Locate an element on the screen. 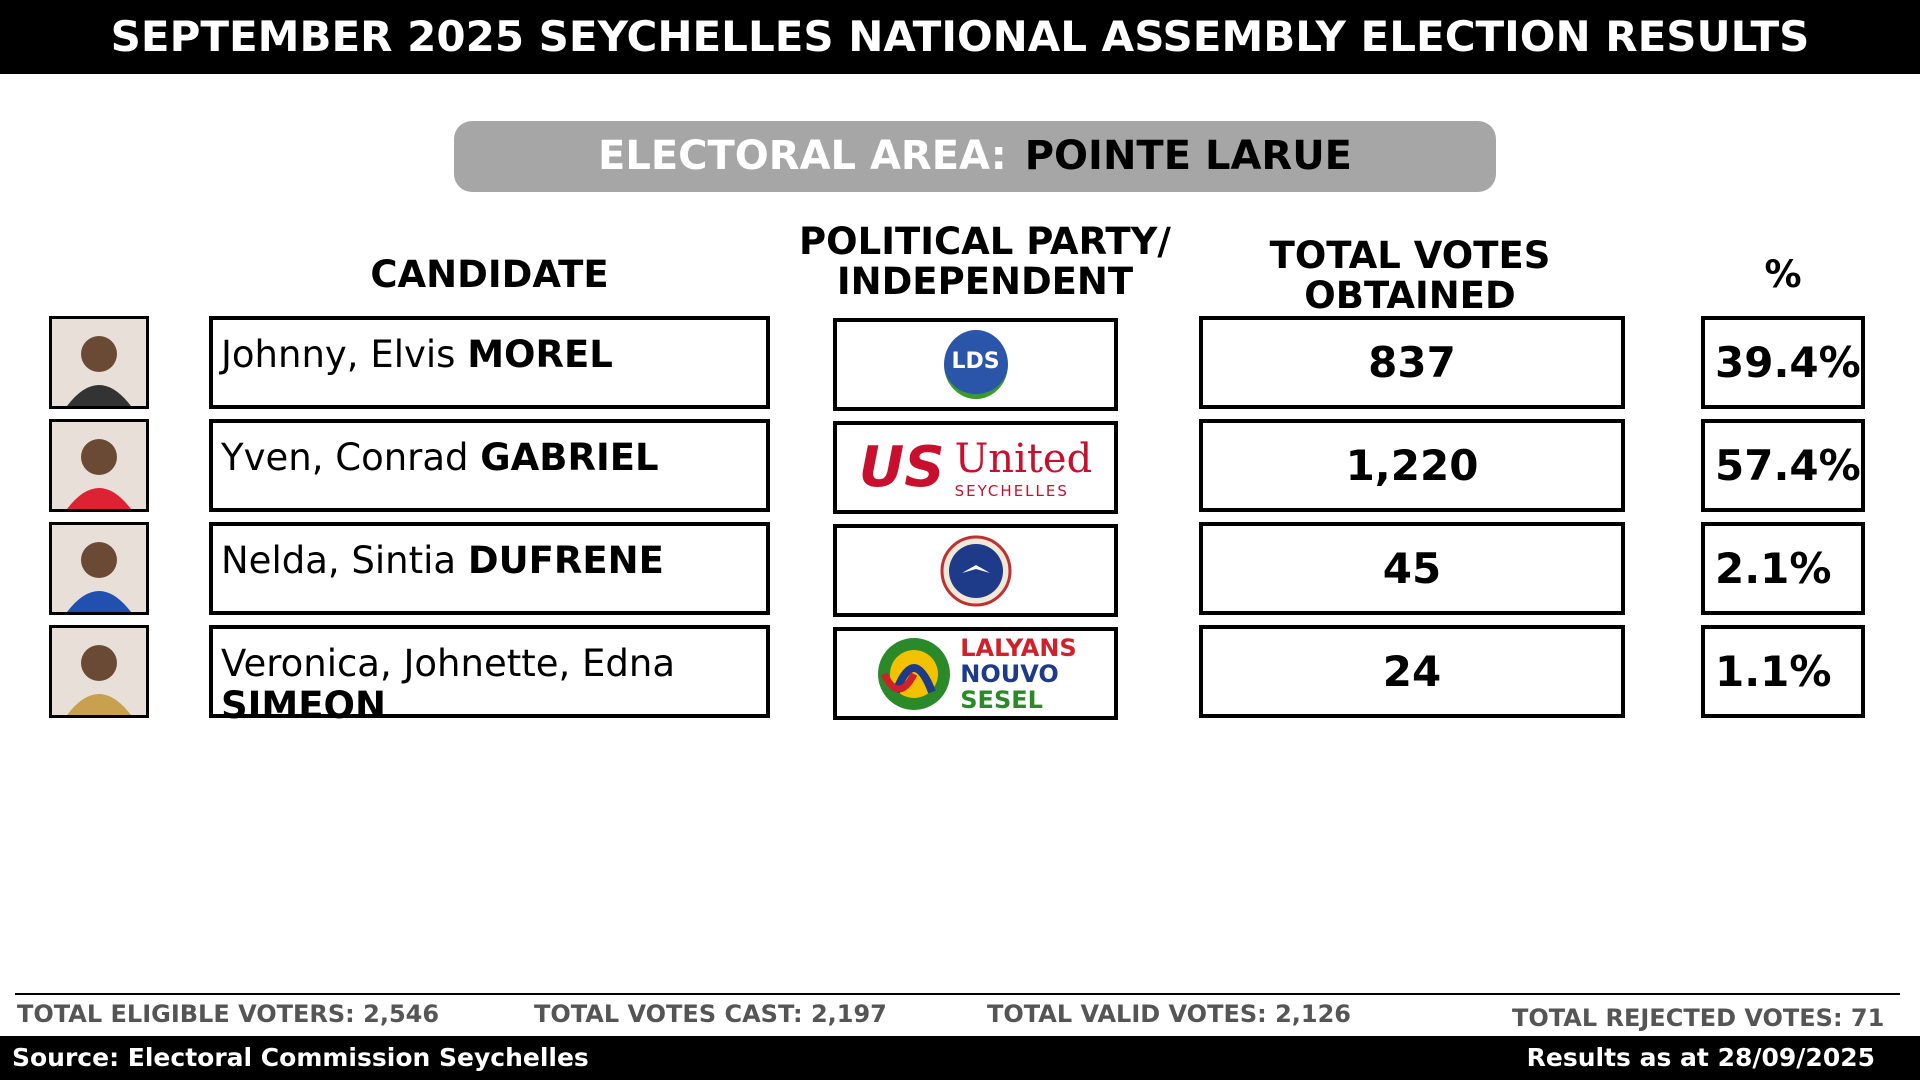 Image resolution: width=1920 pixels, height=1080 pixels. candidate-name: Veronica, Johnette, Edna SIMEON is located at coordinates (489, 676).